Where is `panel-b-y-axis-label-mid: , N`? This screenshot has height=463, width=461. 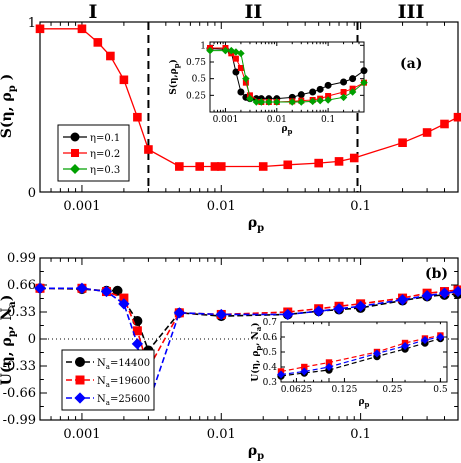 panel-b-y-axis-label-mid: , N is located at coordinates (7, 319).